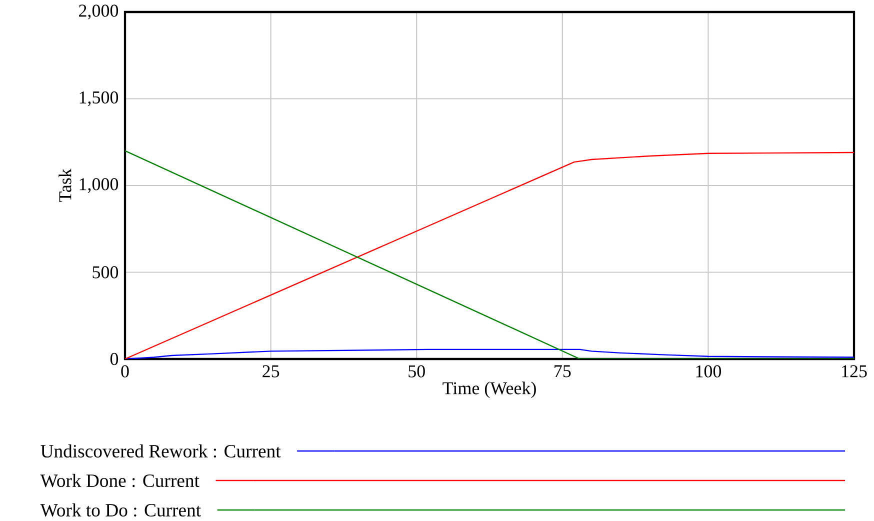 The width and height of the screenshot is (874, 521). What do you see at coordinates (562, 371) in the screenshot?
I see `x-tick-label: 75` at bounding box center [562, 371].